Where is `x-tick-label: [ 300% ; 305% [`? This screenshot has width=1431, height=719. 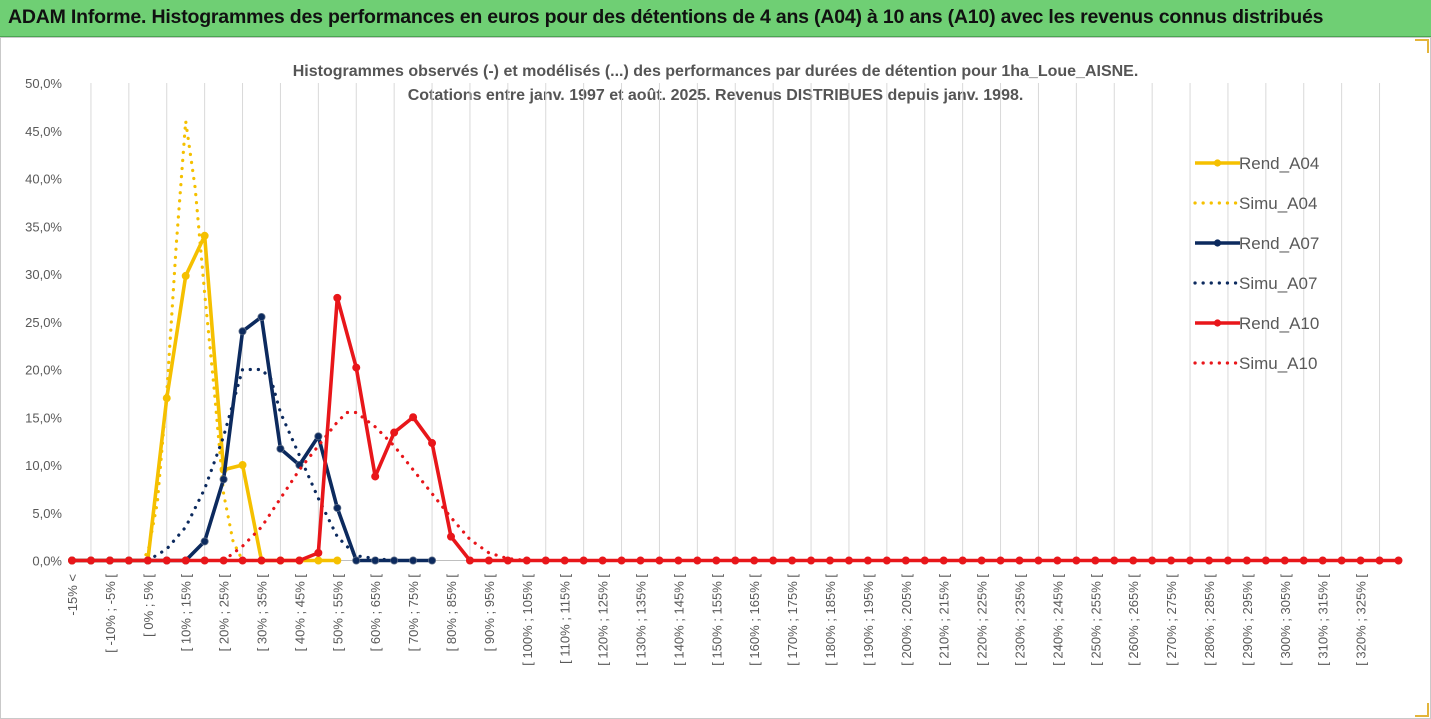 x-tick-label: [ 300% ; 305% [ is located at coordinates (1285, 620).